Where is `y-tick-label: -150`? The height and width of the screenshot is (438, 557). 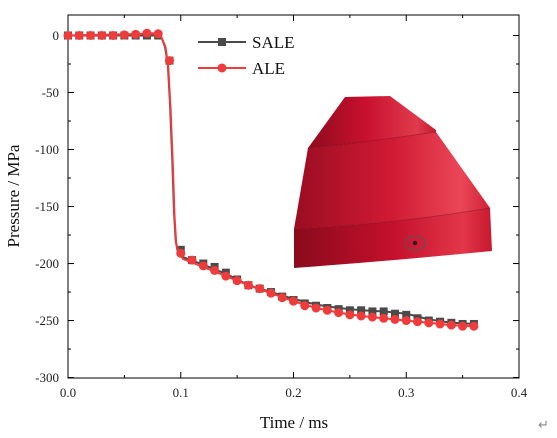
y-tick-label: -150 is located at coordinates (47, 206).